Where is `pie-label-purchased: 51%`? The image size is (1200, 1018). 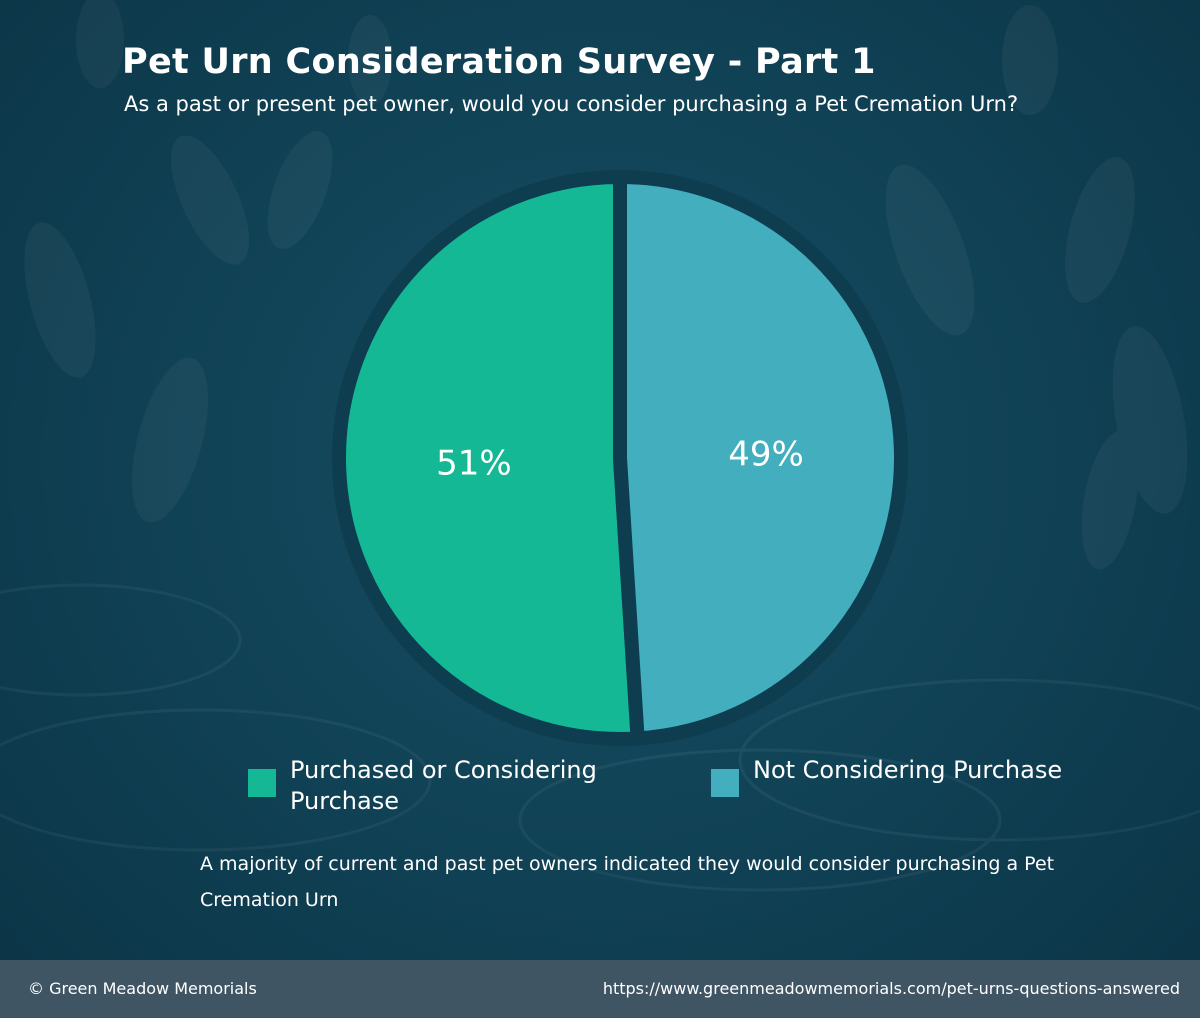
pie-label-purchased: 51% is located at coordinates (474, 464).